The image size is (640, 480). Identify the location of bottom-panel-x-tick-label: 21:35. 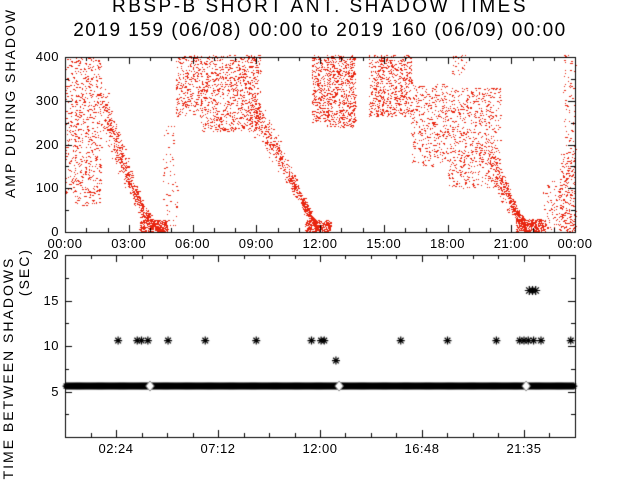
(524, 448).